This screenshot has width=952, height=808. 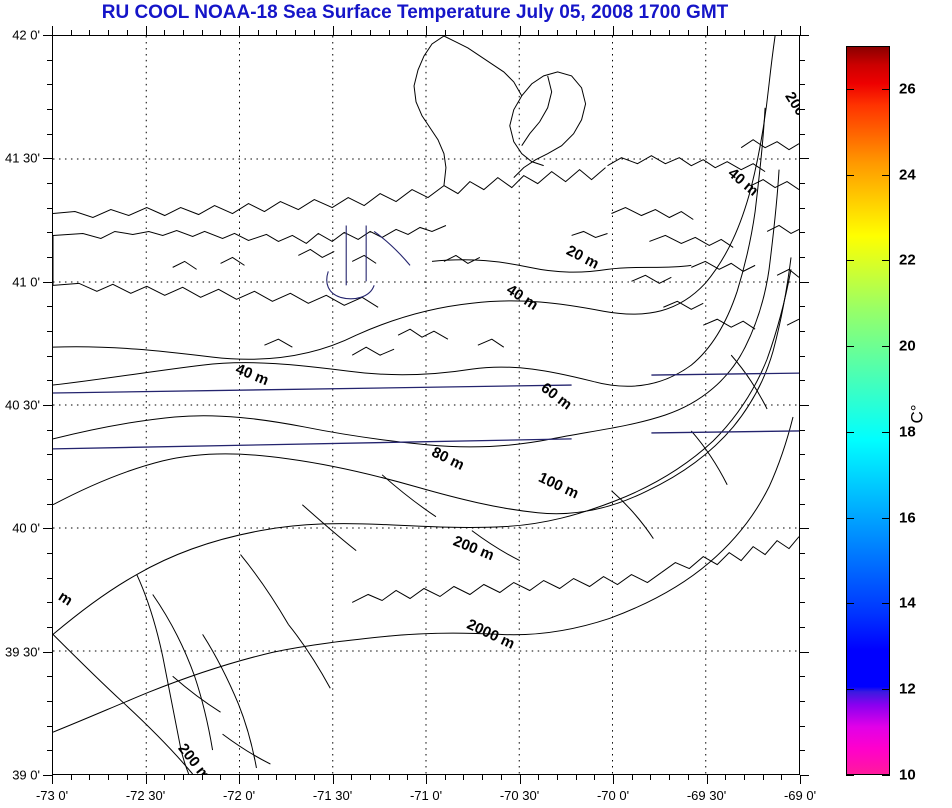 What do you see at coordinates (907, 175) in the screenshot?
I see `colorbar-tick-label: 24` at bounding box center [907, 175].